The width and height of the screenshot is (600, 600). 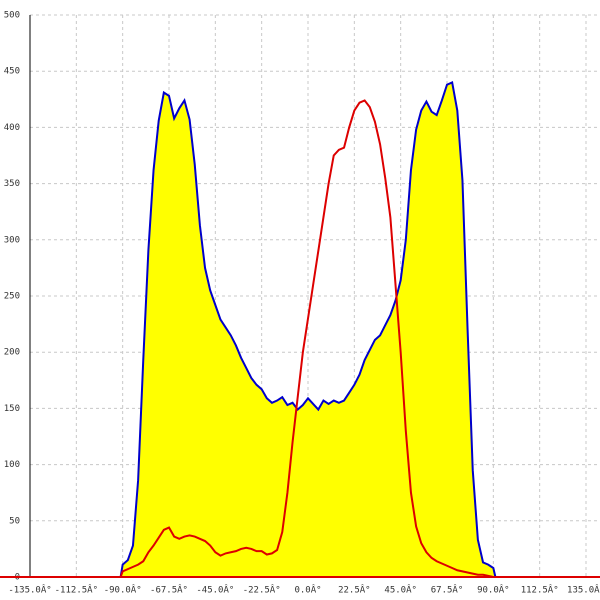 I want to click on x-tick-label: -45.0Â°, so click(x=215, y=590).